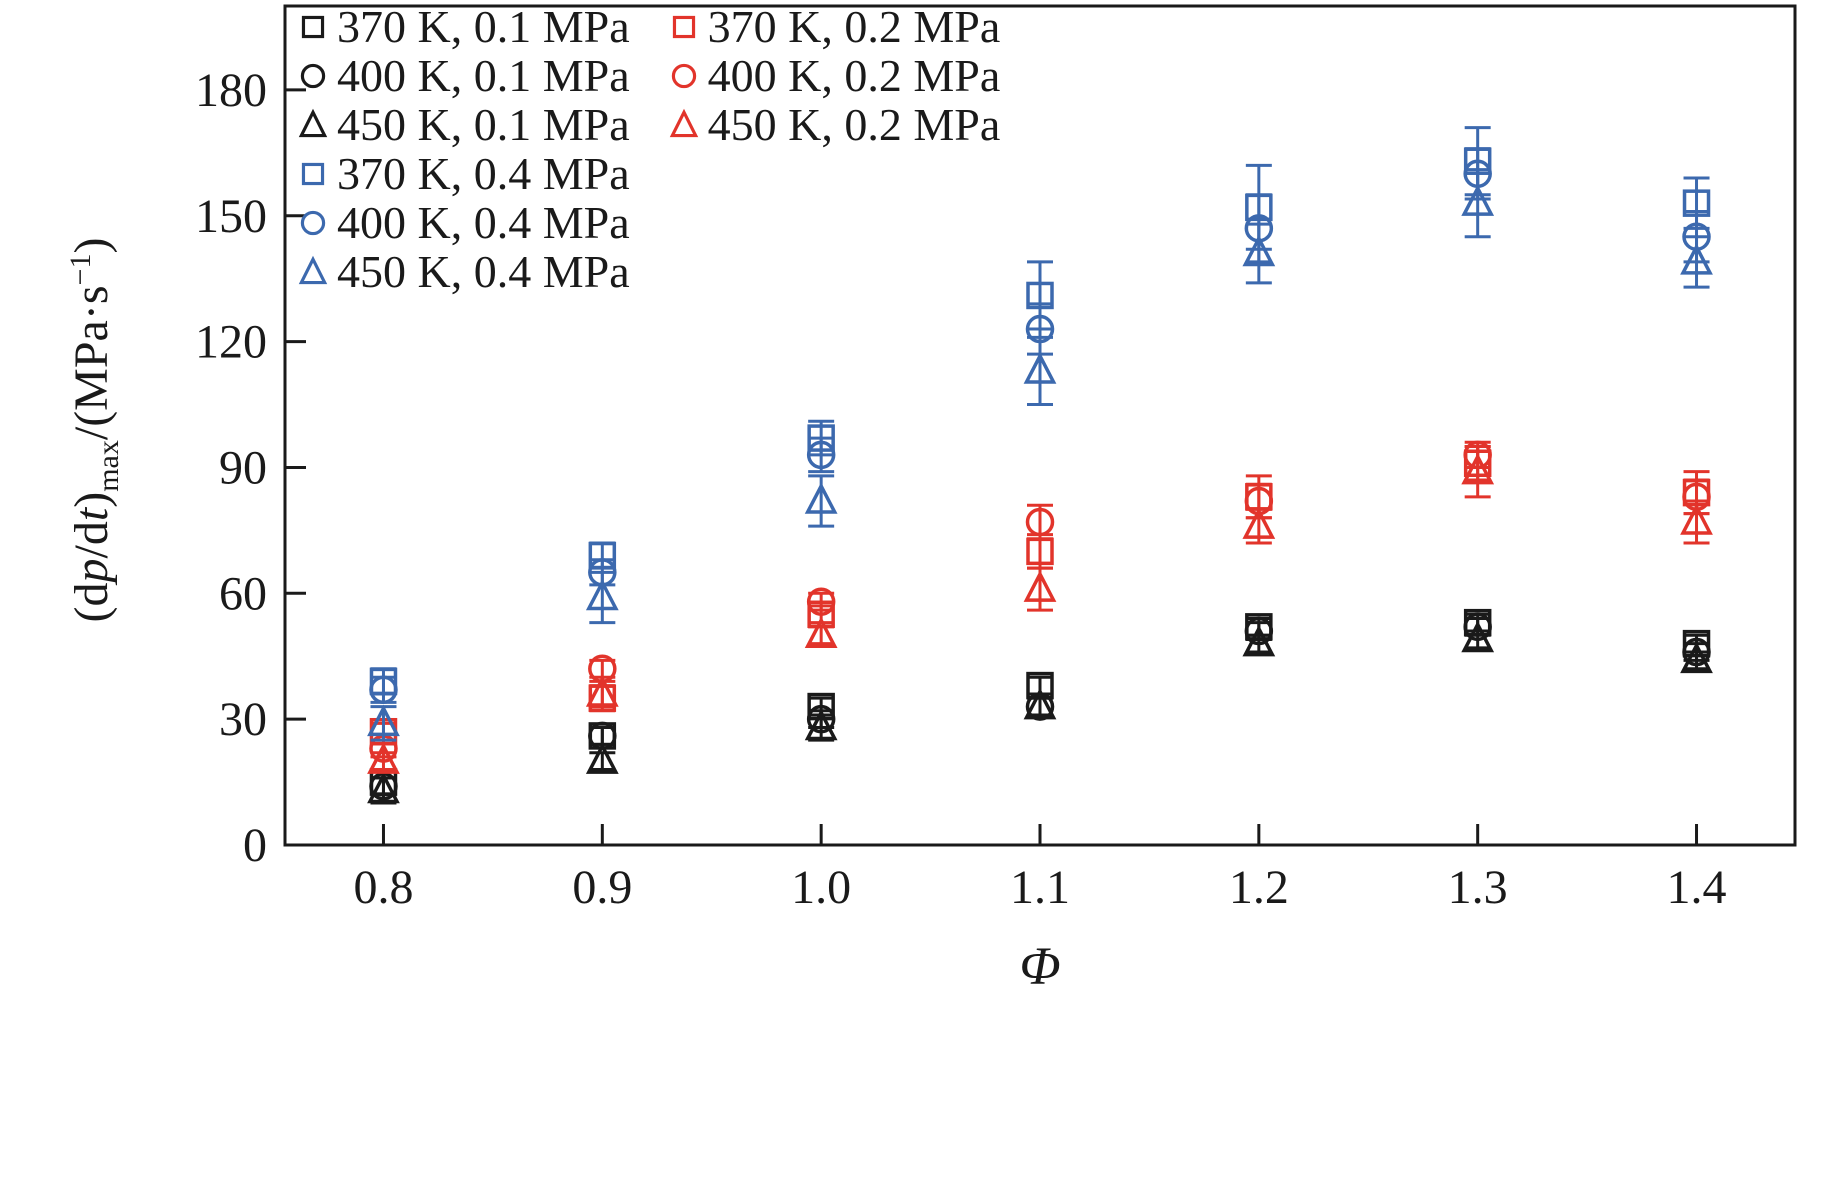 The height and width of the screenshot is (1178, 1843). What do you see at coordinates (231, 90) in the screenshot?
I see `svg-text: 180` at bounding box center [231, 90].